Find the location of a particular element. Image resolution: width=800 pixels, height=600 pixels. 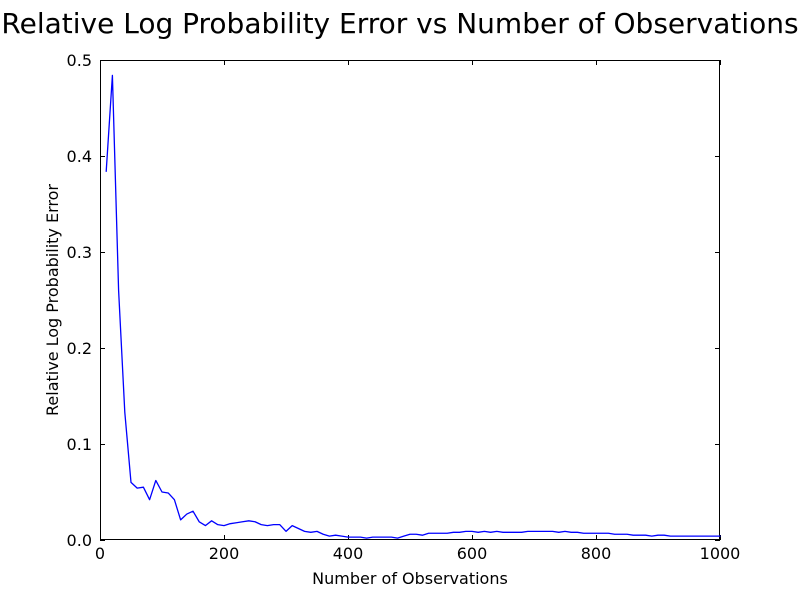

y-tick-label: 0.1 is located at coordinates (79, 444).